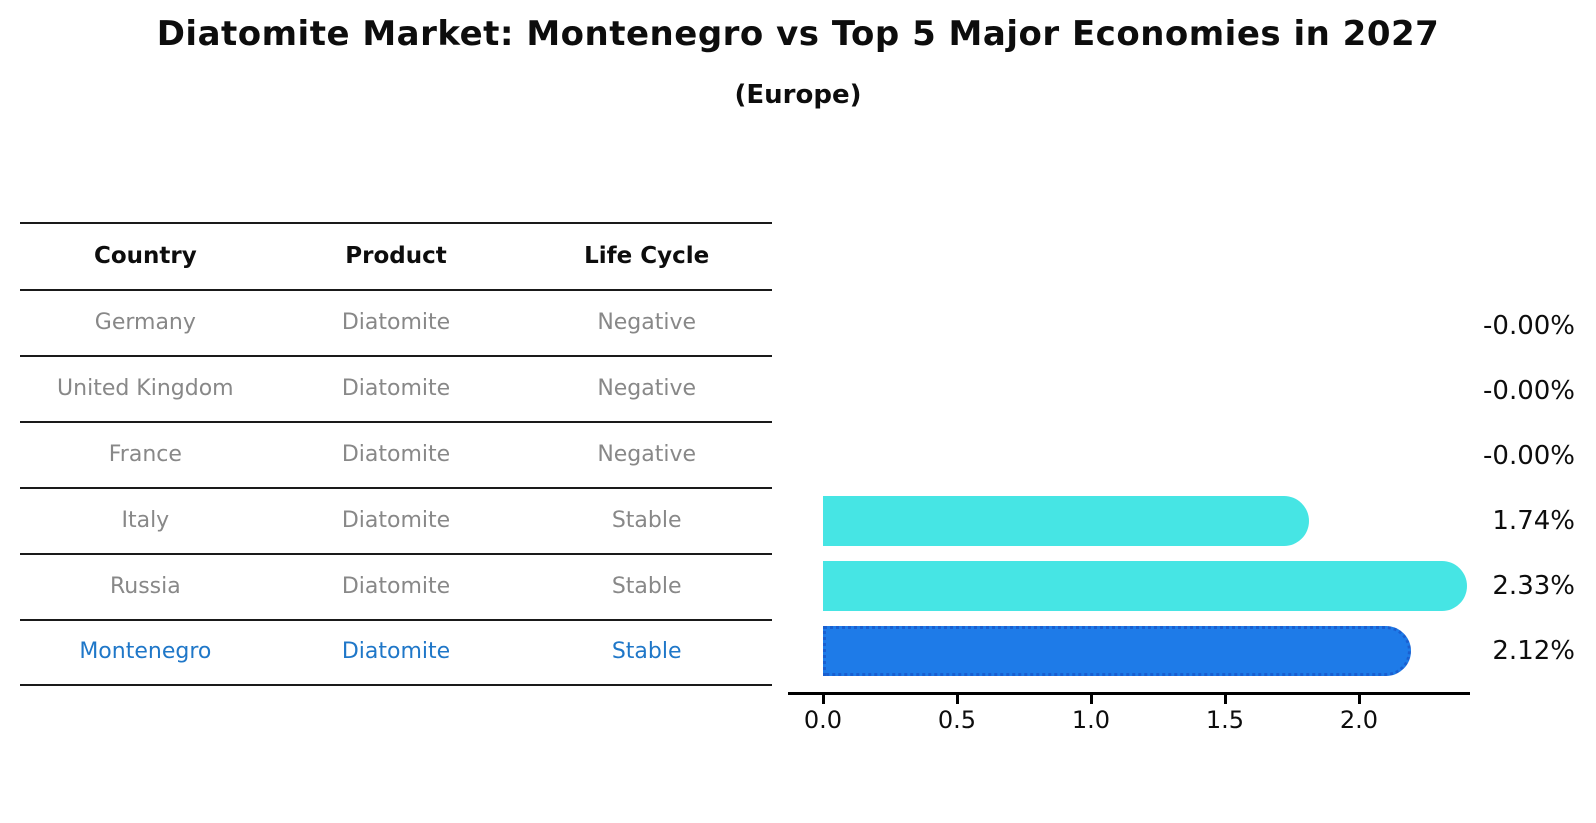 This screenshot has width=1596, height=823. Describe the element at coordinates (1129, 693) in the screenshot. I see `x-axis-line` at that location.